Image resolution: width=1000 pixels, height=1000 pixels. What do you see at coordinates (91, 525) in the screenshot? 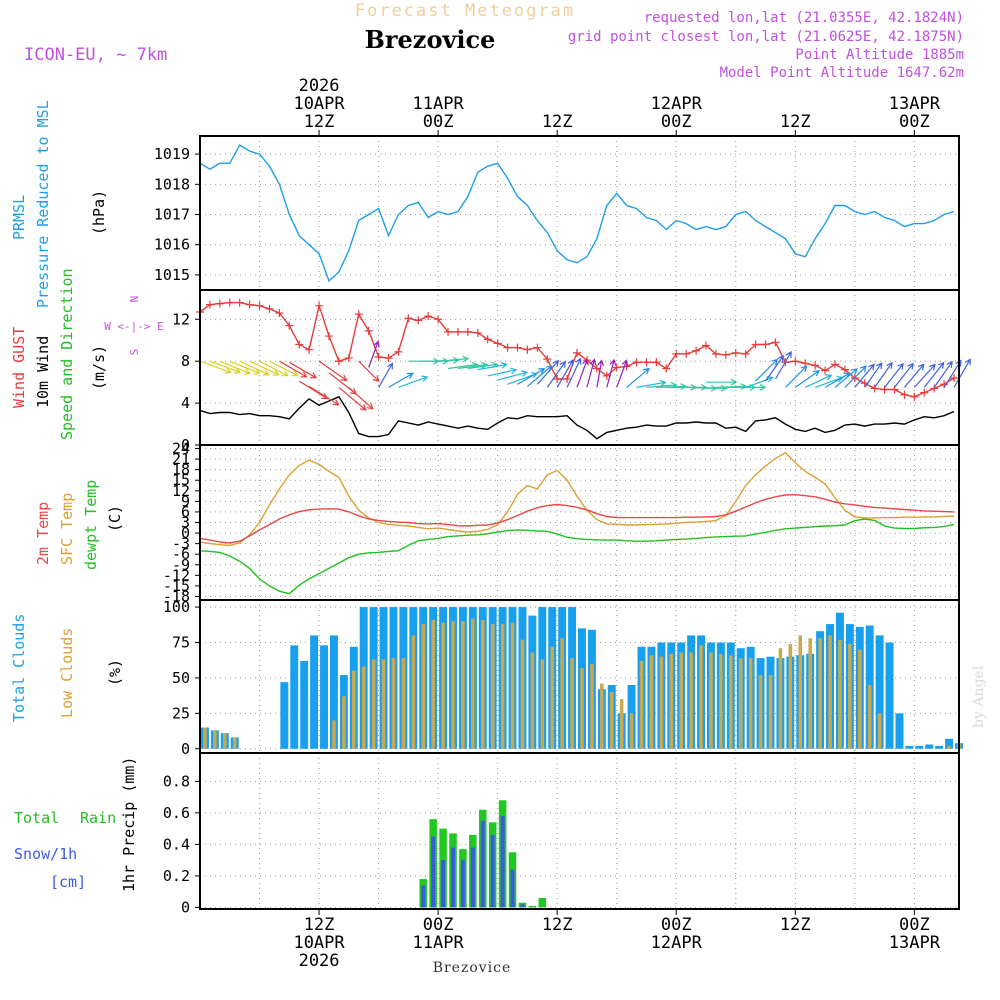
I see `dewpt-label: dewpt Temp` at bounding box center [91, 525].